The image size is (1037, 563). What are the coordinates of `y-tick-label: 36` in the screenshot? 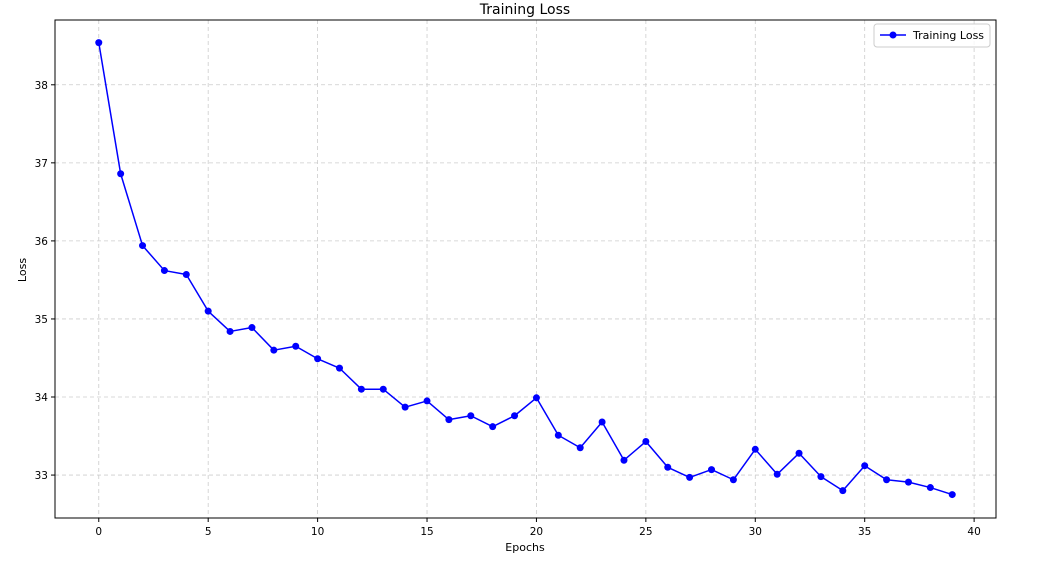 It's located at (42, 242).